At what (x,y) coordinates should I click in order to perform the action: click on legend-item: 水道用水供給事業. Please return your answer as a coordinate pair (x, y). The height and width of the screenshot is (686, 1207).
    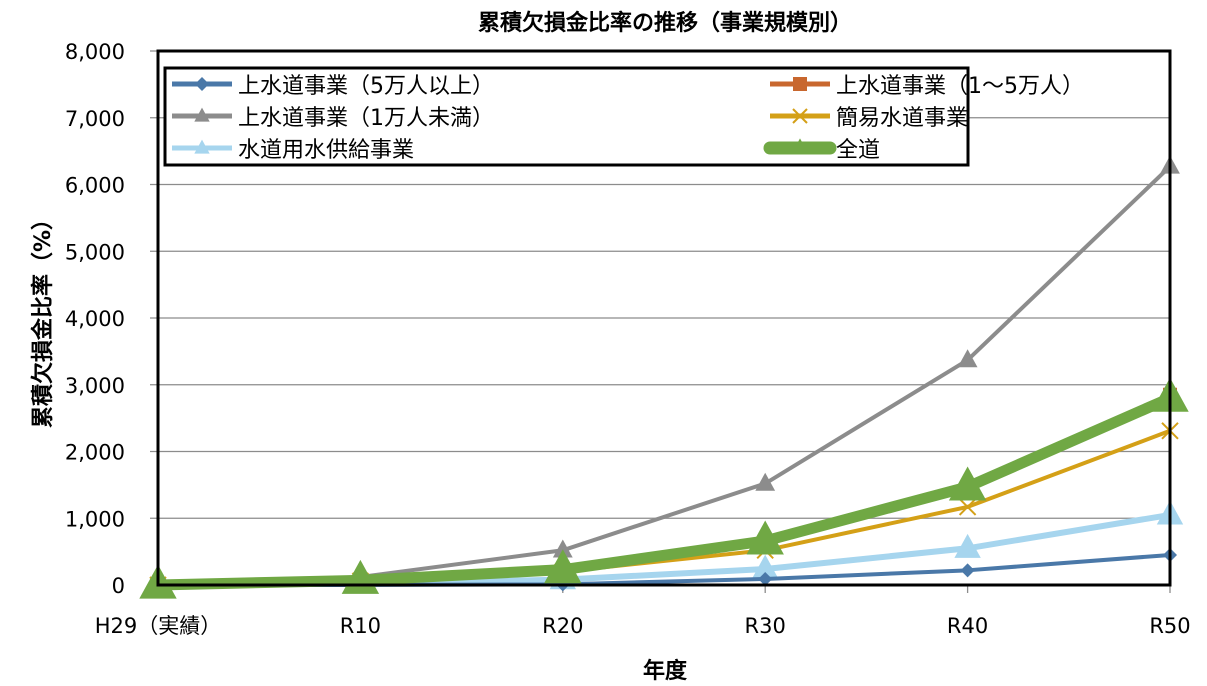
    Looking at the image, I should click on (293, 150).